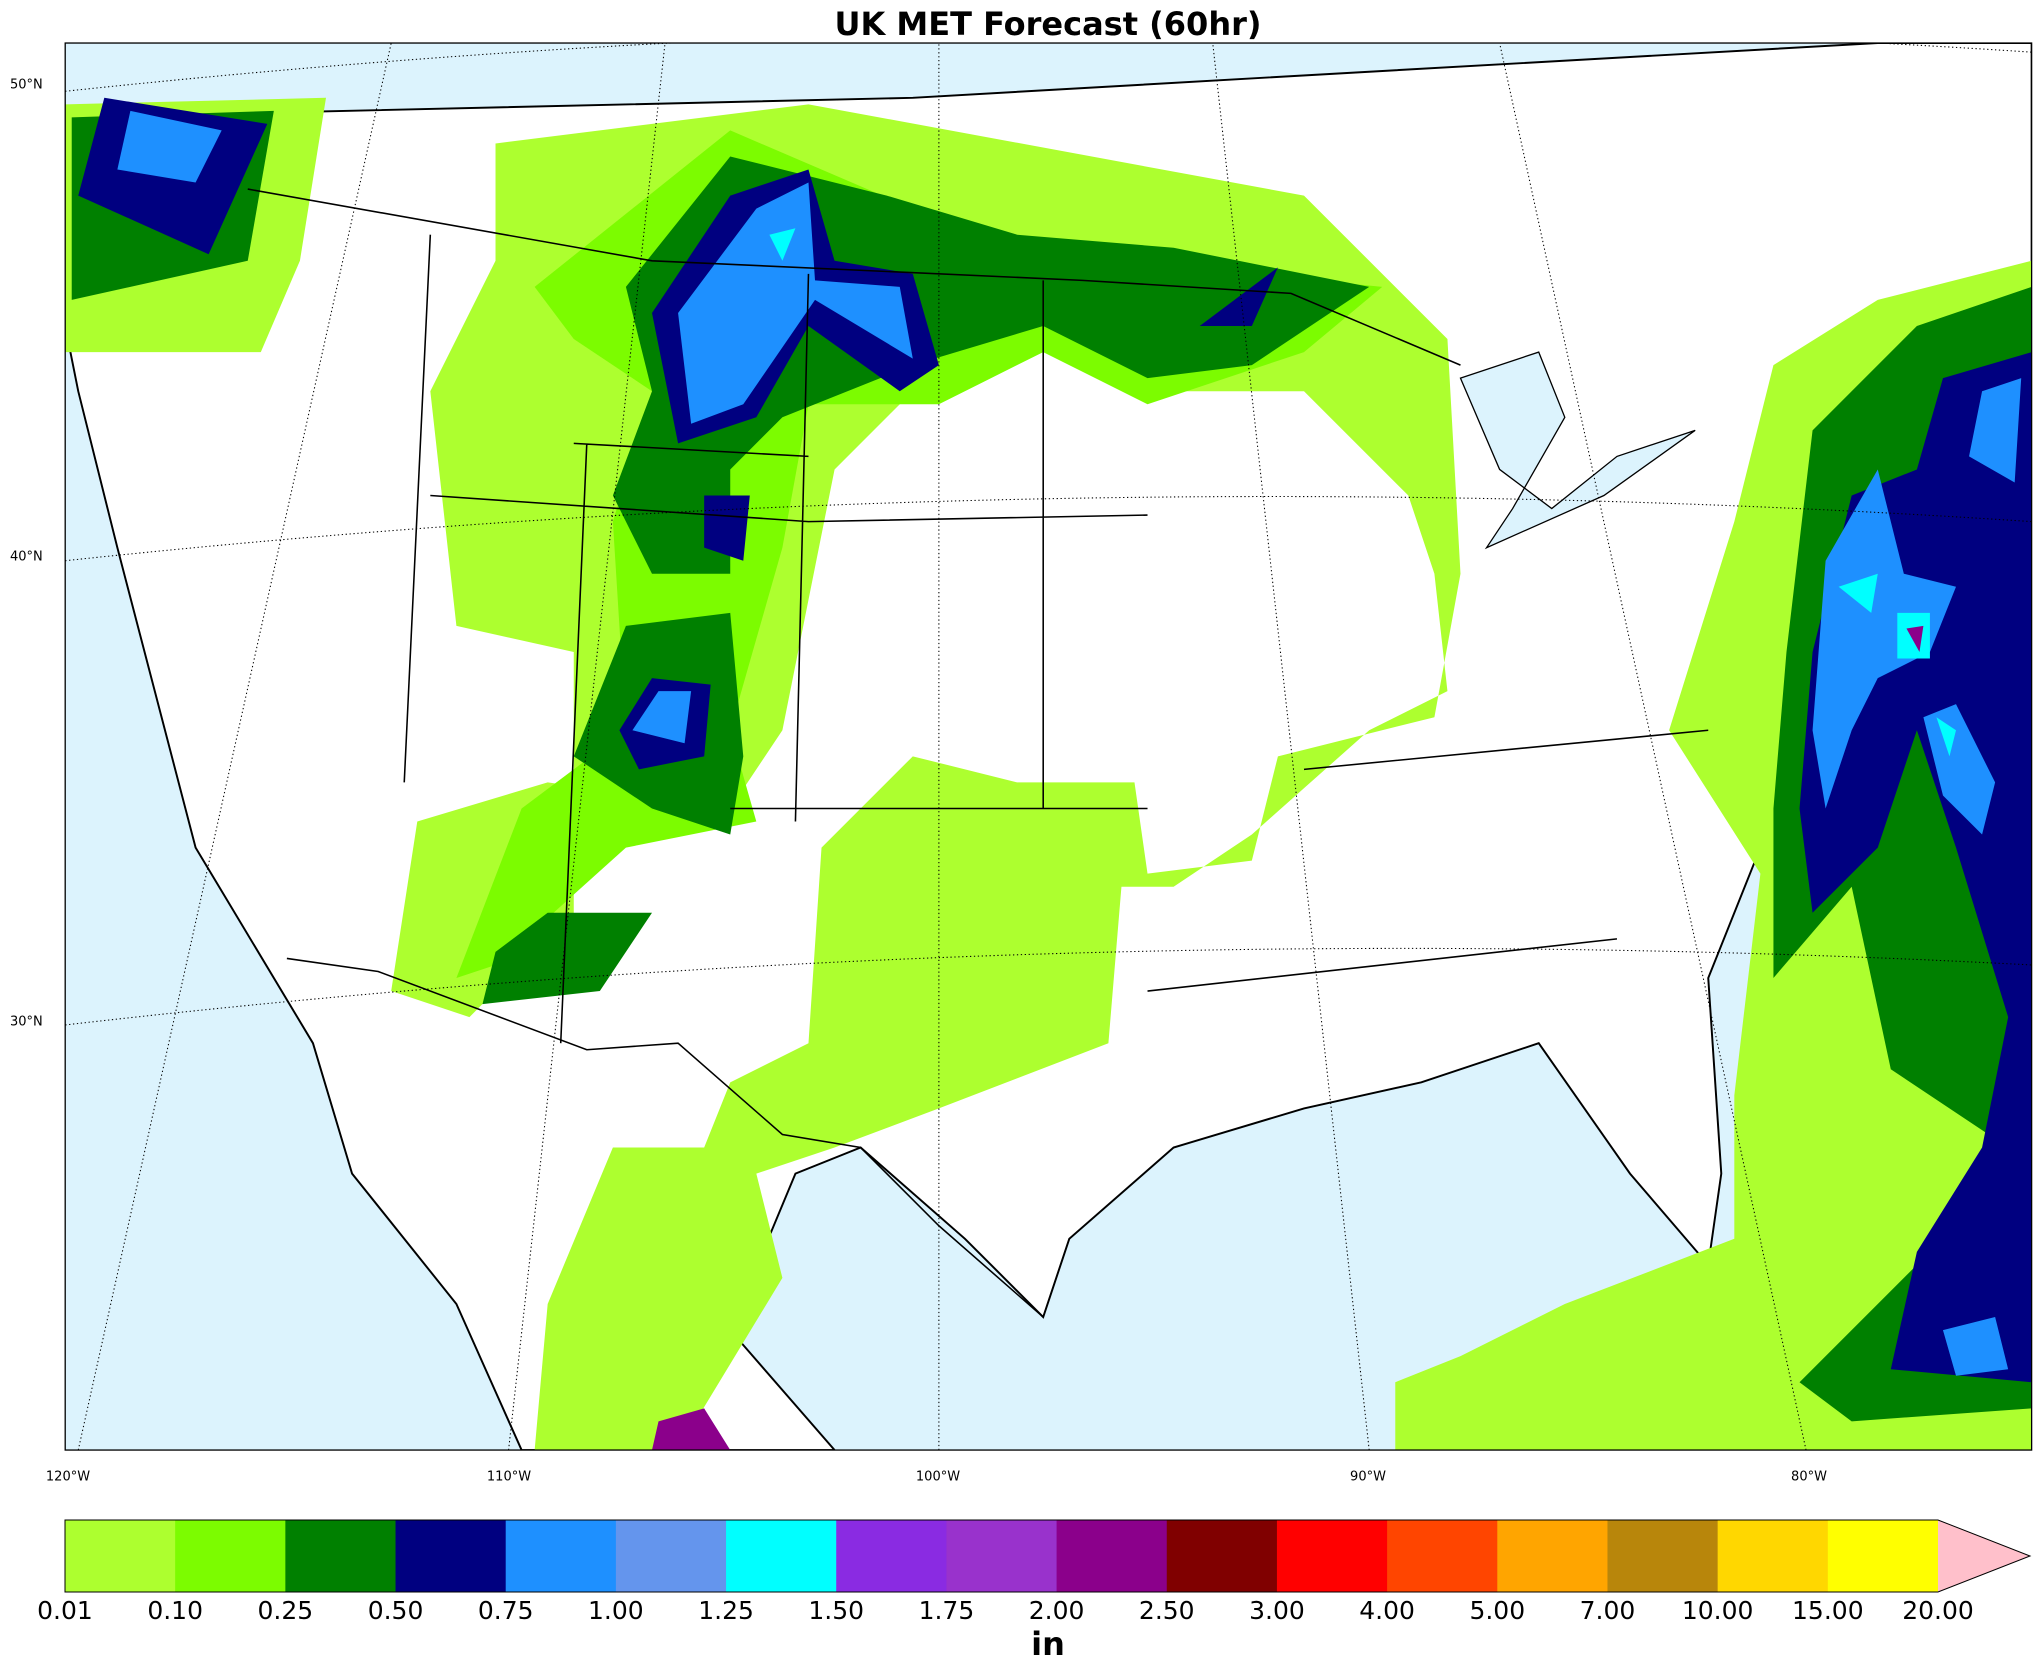  Describe the element at coordinates (616, 1610) in the screenshot. I see `colorbar-label: 1.00` at that location.